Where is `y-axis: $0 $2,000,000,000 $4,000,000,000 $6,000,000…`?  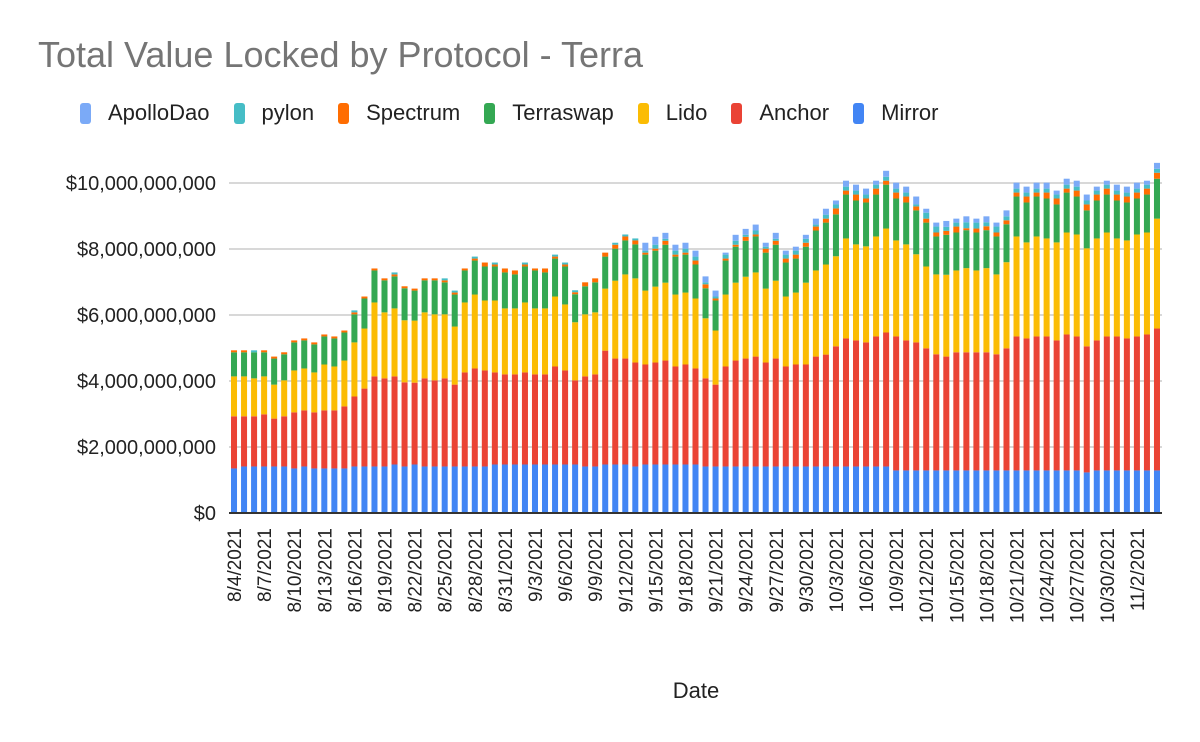 y-axis: $0 $2,000,000,000 $4,000,000,000 $6,000,000… is located at coordinates (141, 349).